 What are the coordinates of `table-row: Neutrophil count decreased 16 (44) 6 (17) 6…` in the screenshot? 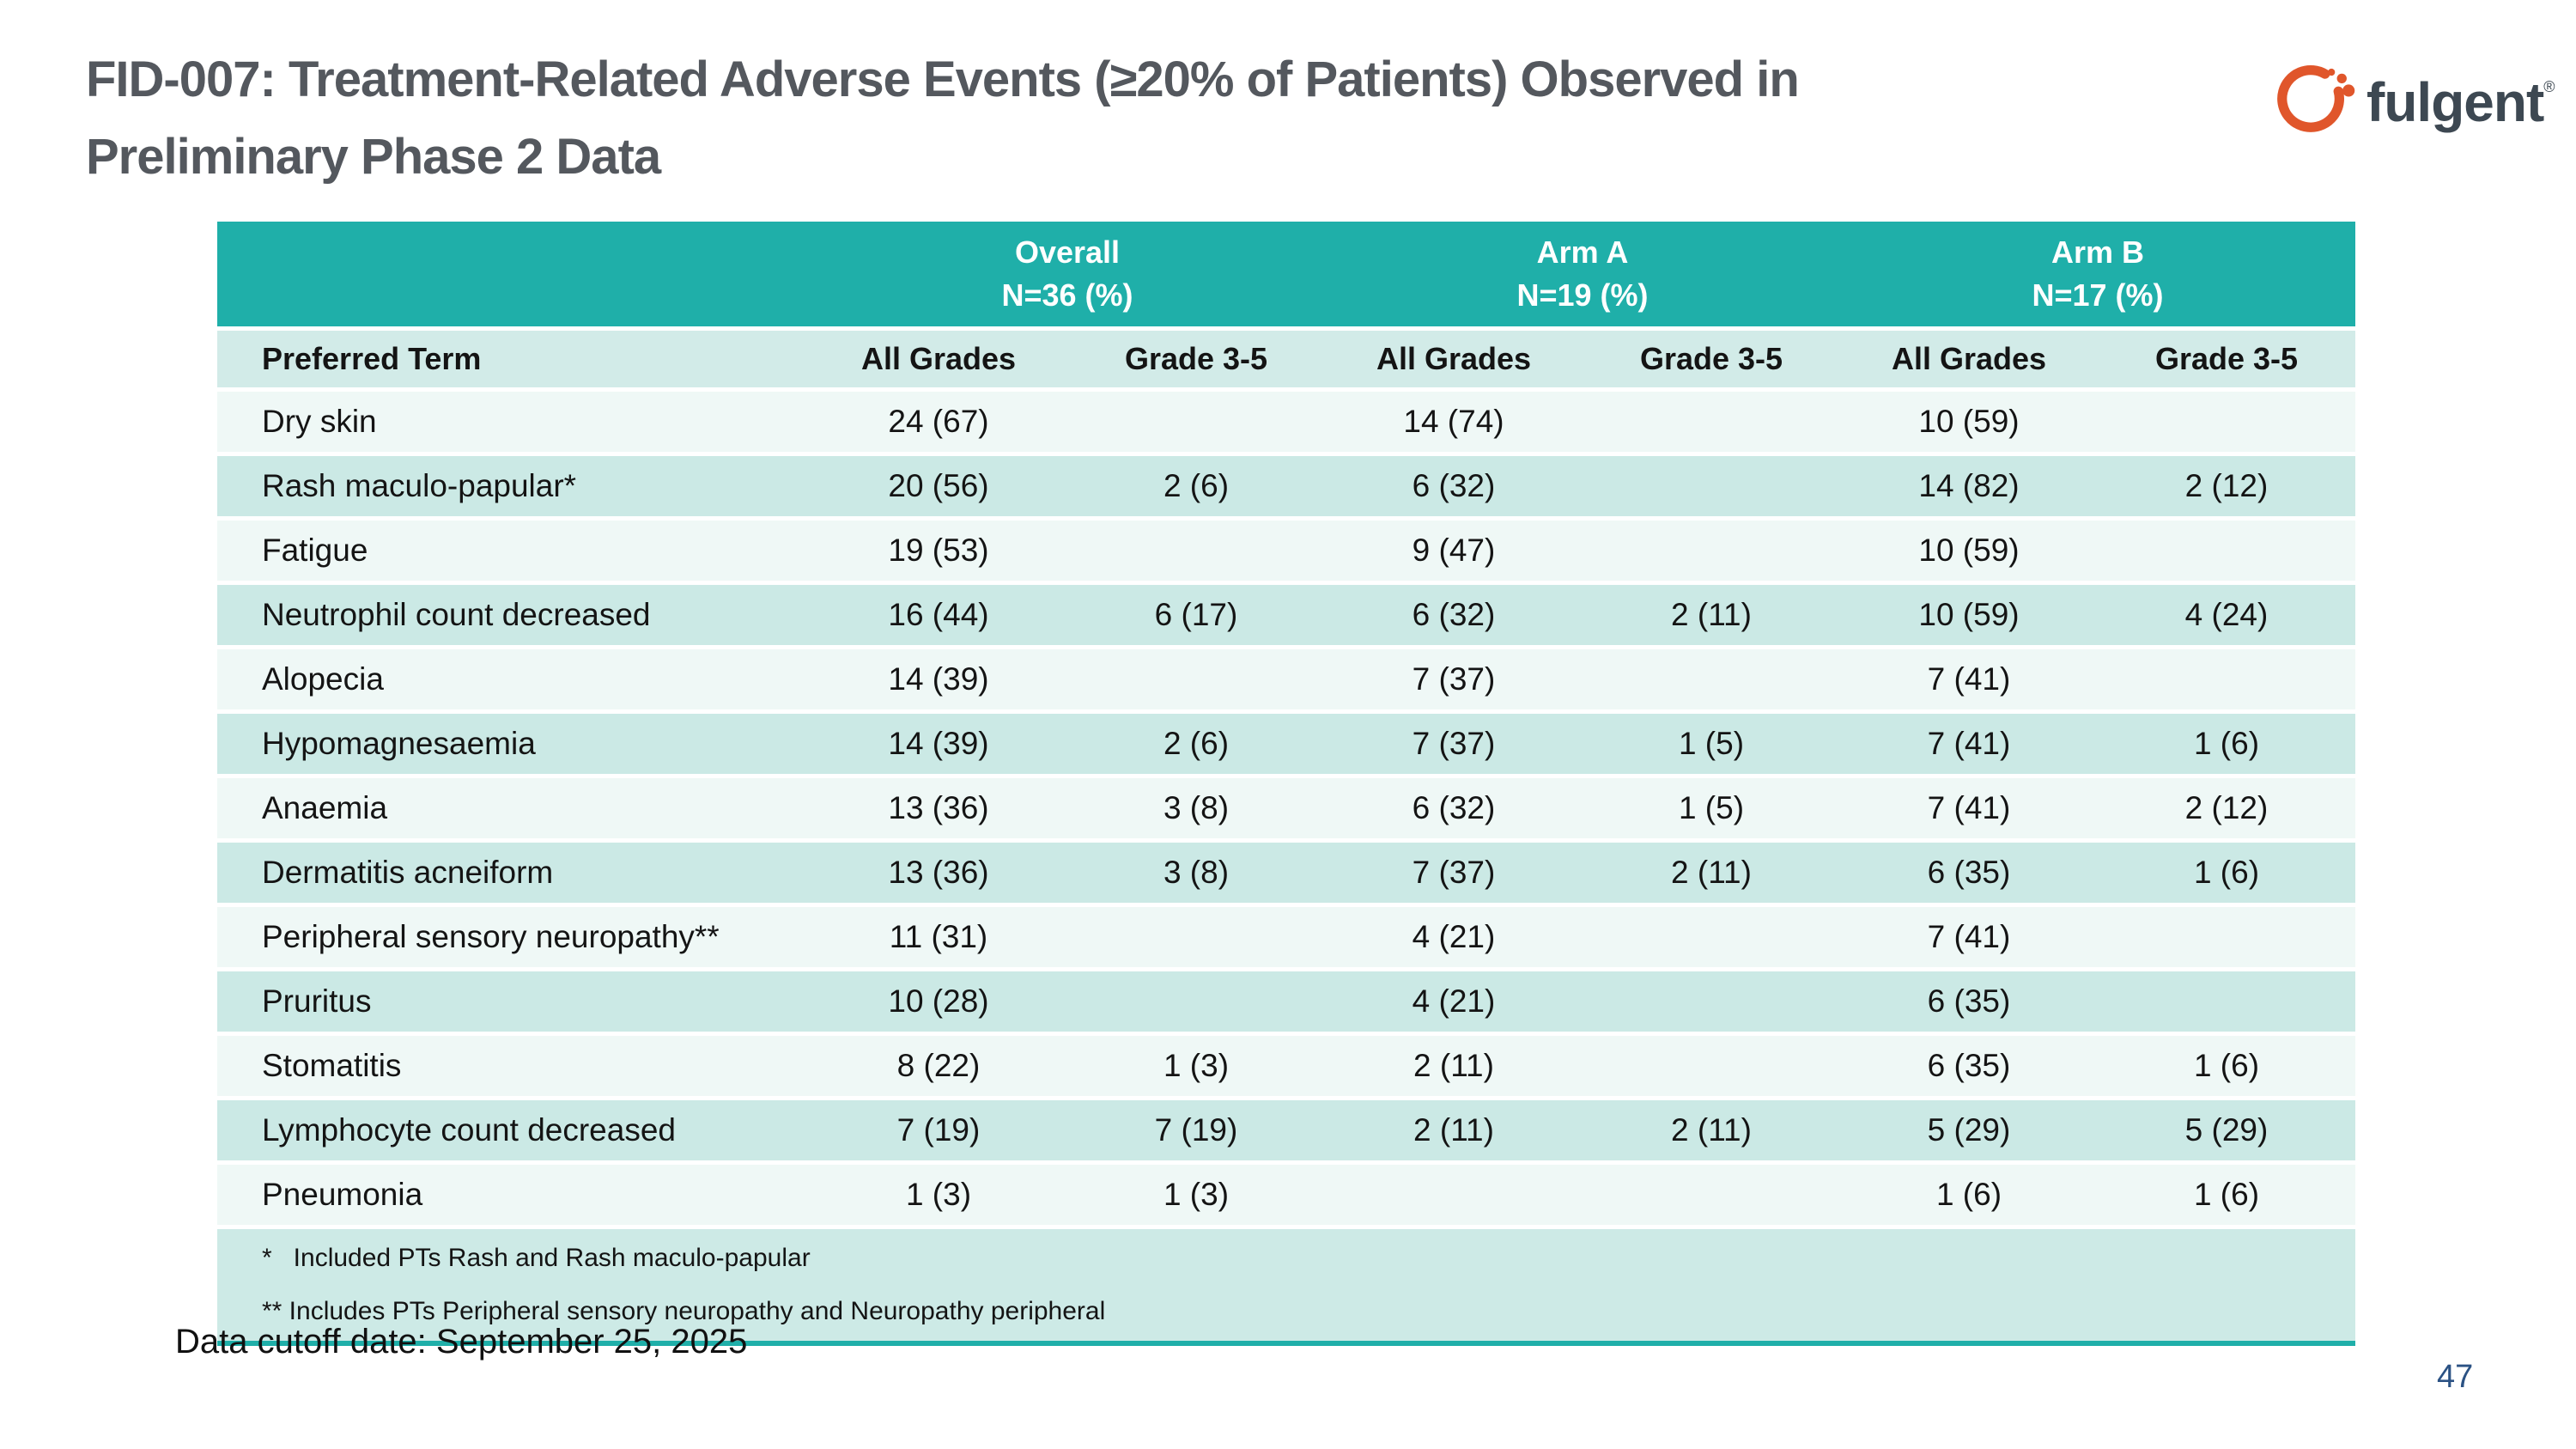 It's located at (1286, 615).